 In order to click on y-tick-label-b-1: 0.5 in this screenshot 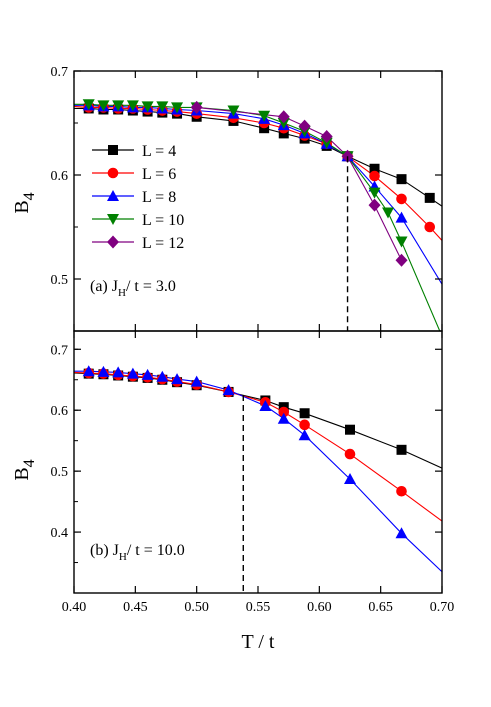, I will do `click(60, 472)`.